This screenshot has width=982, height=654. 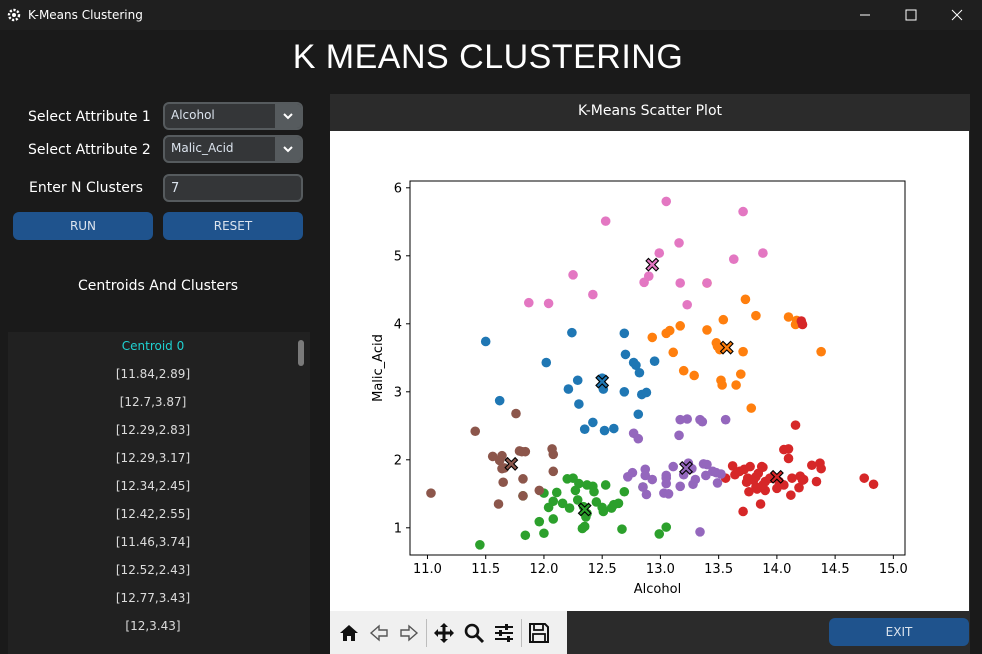 I want to click on attribute-1-dropdown: Alcohol, so click(x=233, y=116).